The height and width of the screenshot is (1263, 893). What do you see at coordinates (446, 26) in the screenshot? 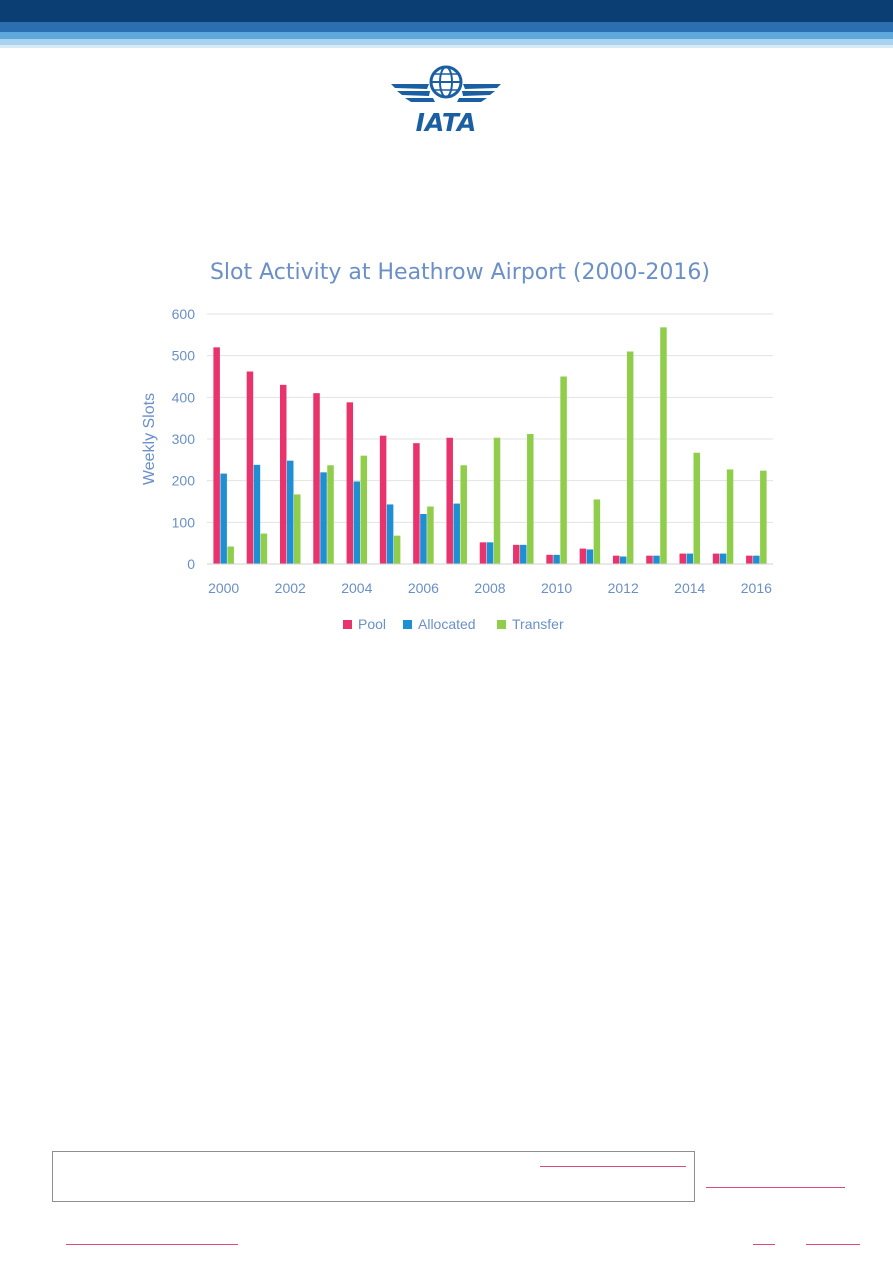
I see `header-band` at bounding box center [446, 26].